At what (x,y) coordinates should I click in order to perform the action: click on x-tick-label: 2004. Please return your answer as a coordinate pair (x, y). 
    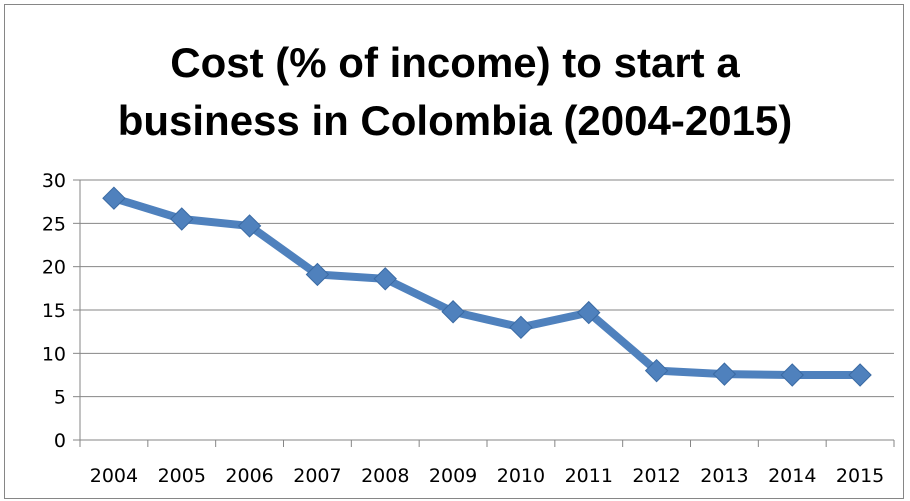
    Looking at the image, I should click on (114, 476).